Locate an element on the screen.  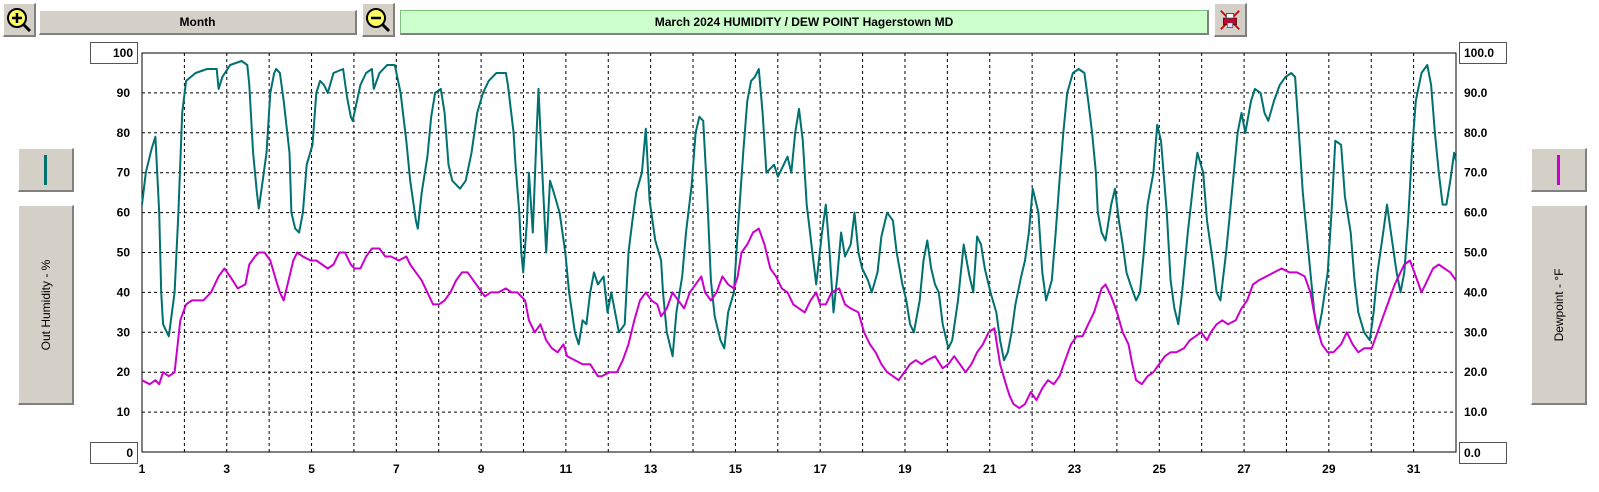
humidity-color-swatch is located at coordinates (46, 170).